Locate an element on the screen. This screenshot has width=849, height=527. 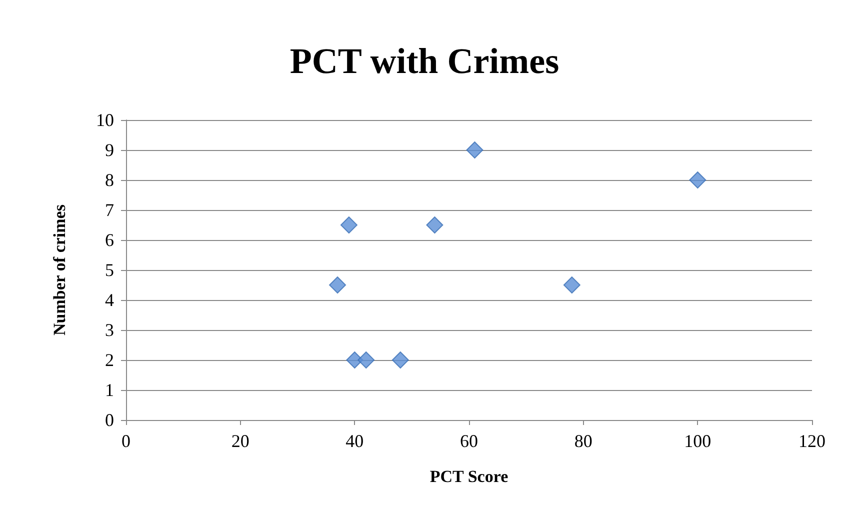
y-tick-label: 10 is located at coordinates (105, 120).